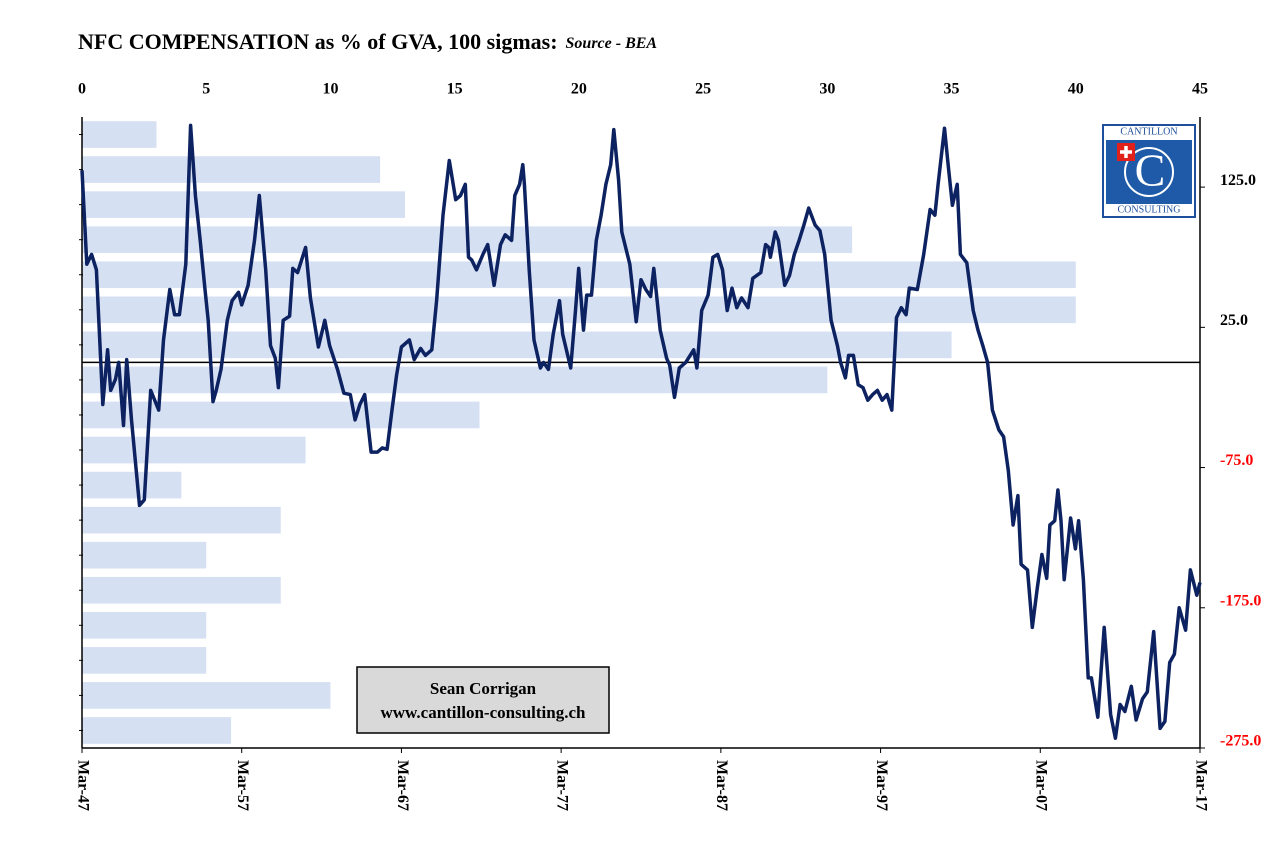 The width and height of the screenshot is (1287, 841). Describe the element at coordinates (1200, 89) in the screenshot. I see `top-tick-label: 45` at that location.